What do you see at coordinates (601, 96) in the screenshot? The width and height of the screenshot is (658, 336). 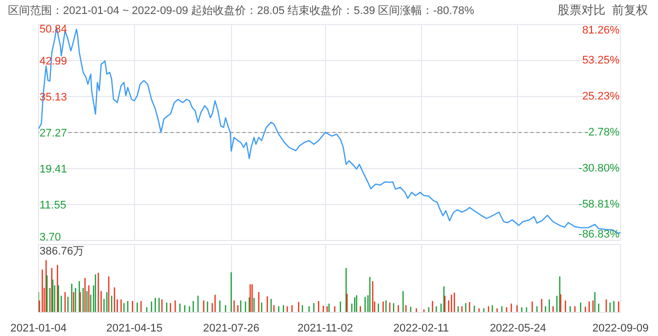 I see `y2-tick-label: 25.23%` at bounding box center [601, 96].